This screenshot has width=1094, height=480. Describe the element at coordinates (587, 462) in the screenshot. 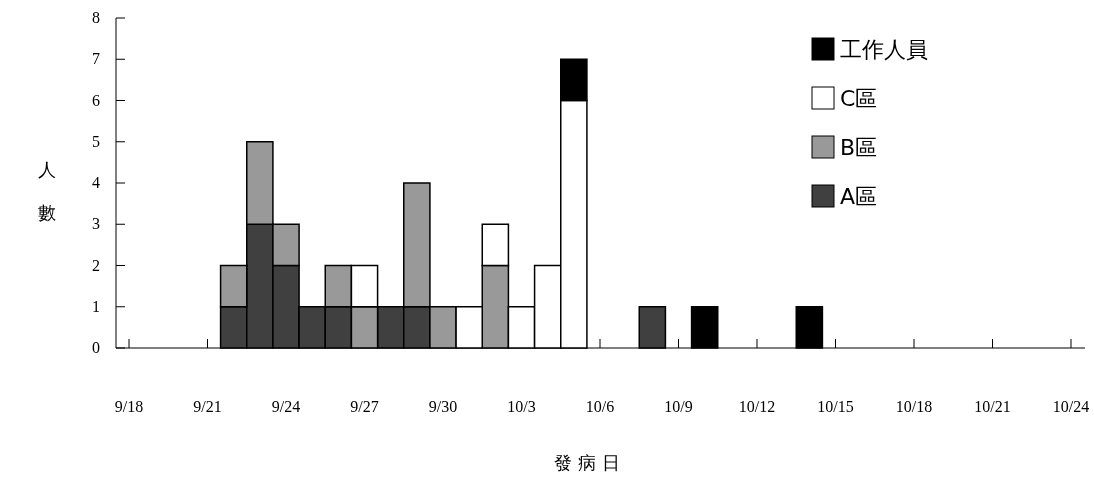

I see `xlabel: 發 病 日` at that location.